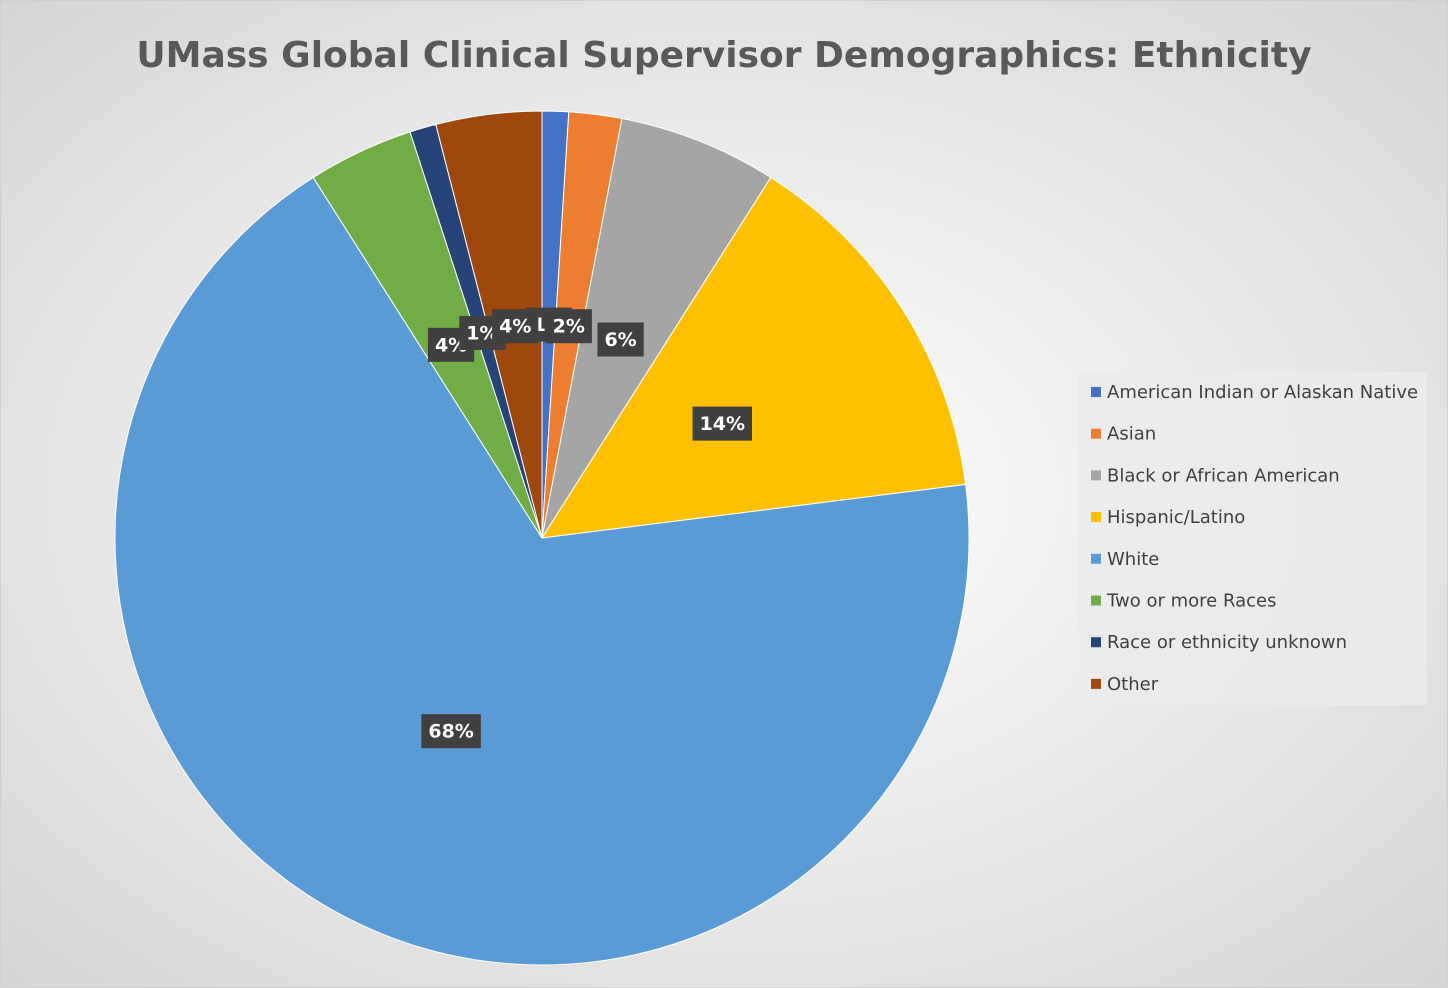  Describe the element at coordinates (1131, 434) in the screenshot. I see `legend-label: Asian` at that location.